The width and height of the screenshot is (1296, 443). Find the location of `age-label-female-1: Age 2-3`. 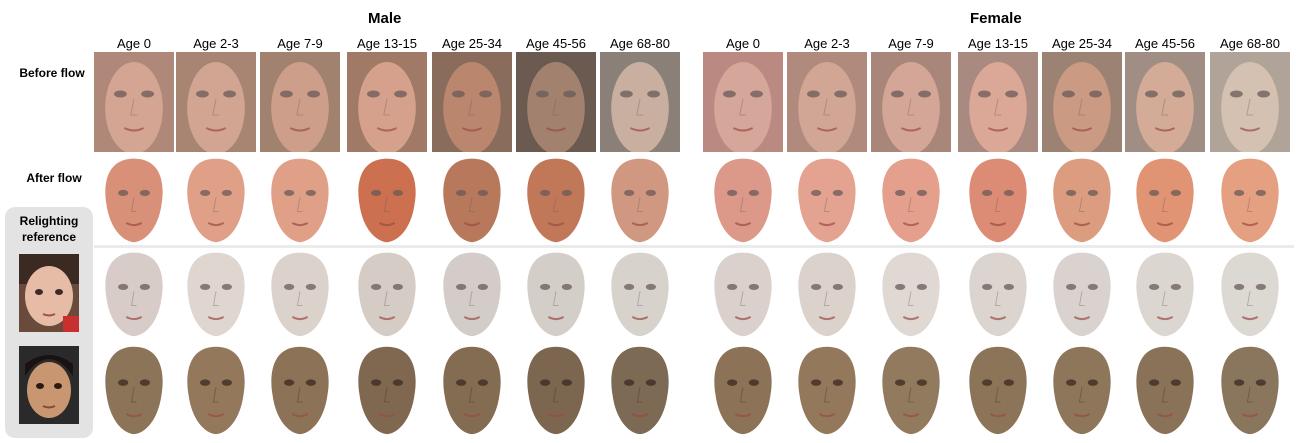

age-label-female-1: Age 2-3 is located at coordinates (827, 43).